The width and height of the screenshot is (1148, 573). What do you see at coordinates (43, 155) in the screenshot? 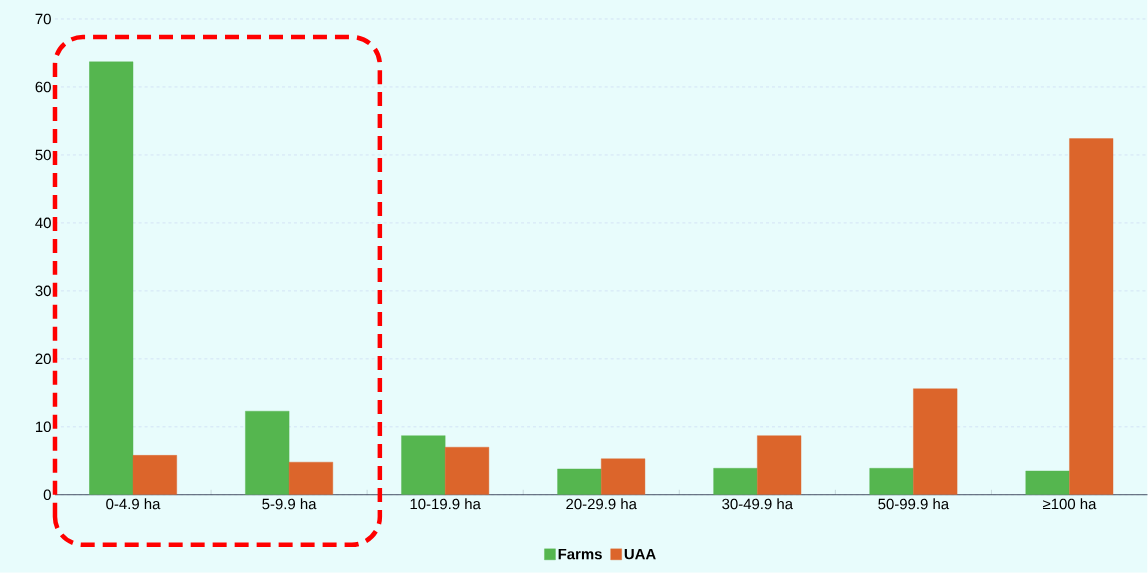
I see `y-tick-label: 50` at bounding box center [43, 155].